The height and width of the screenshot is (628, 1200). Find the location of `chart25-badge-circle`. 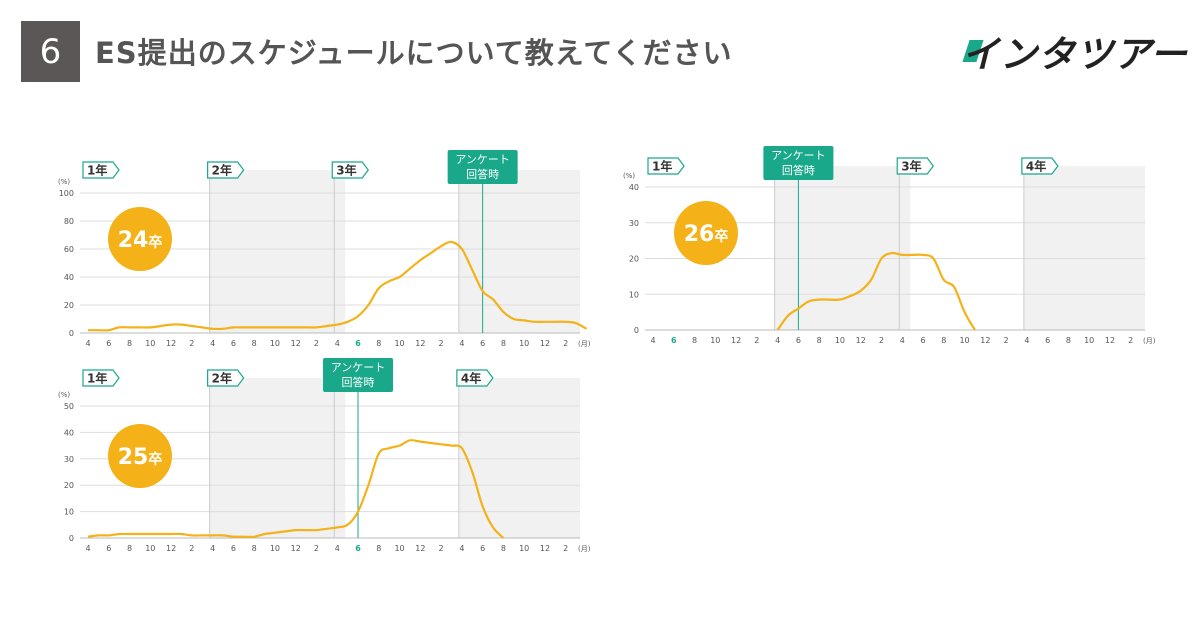

chart25-badge-circle is located at coordinates (140, 456).